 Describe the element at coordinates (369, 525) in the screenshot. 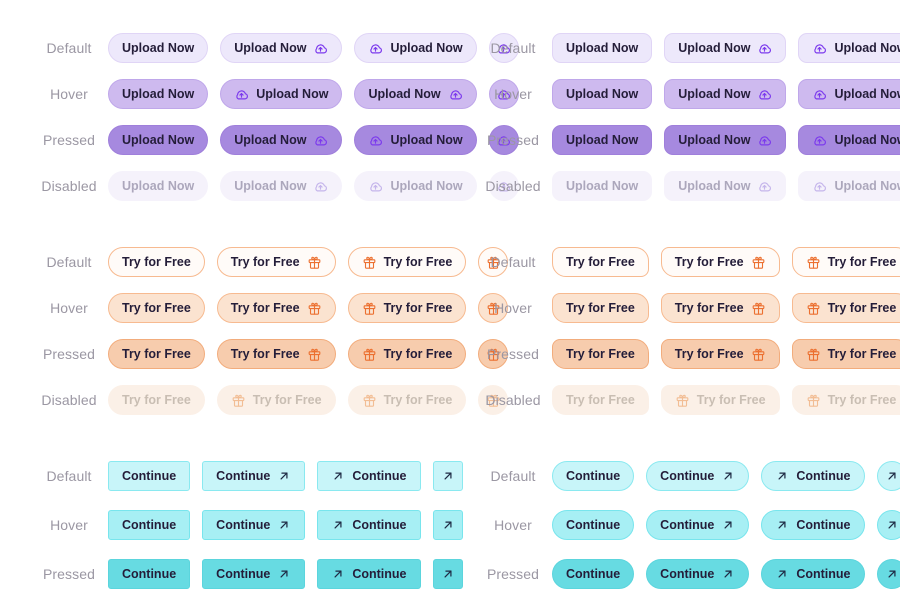

I see `continue-square-hover-icon-text-button: Continue` at that location.